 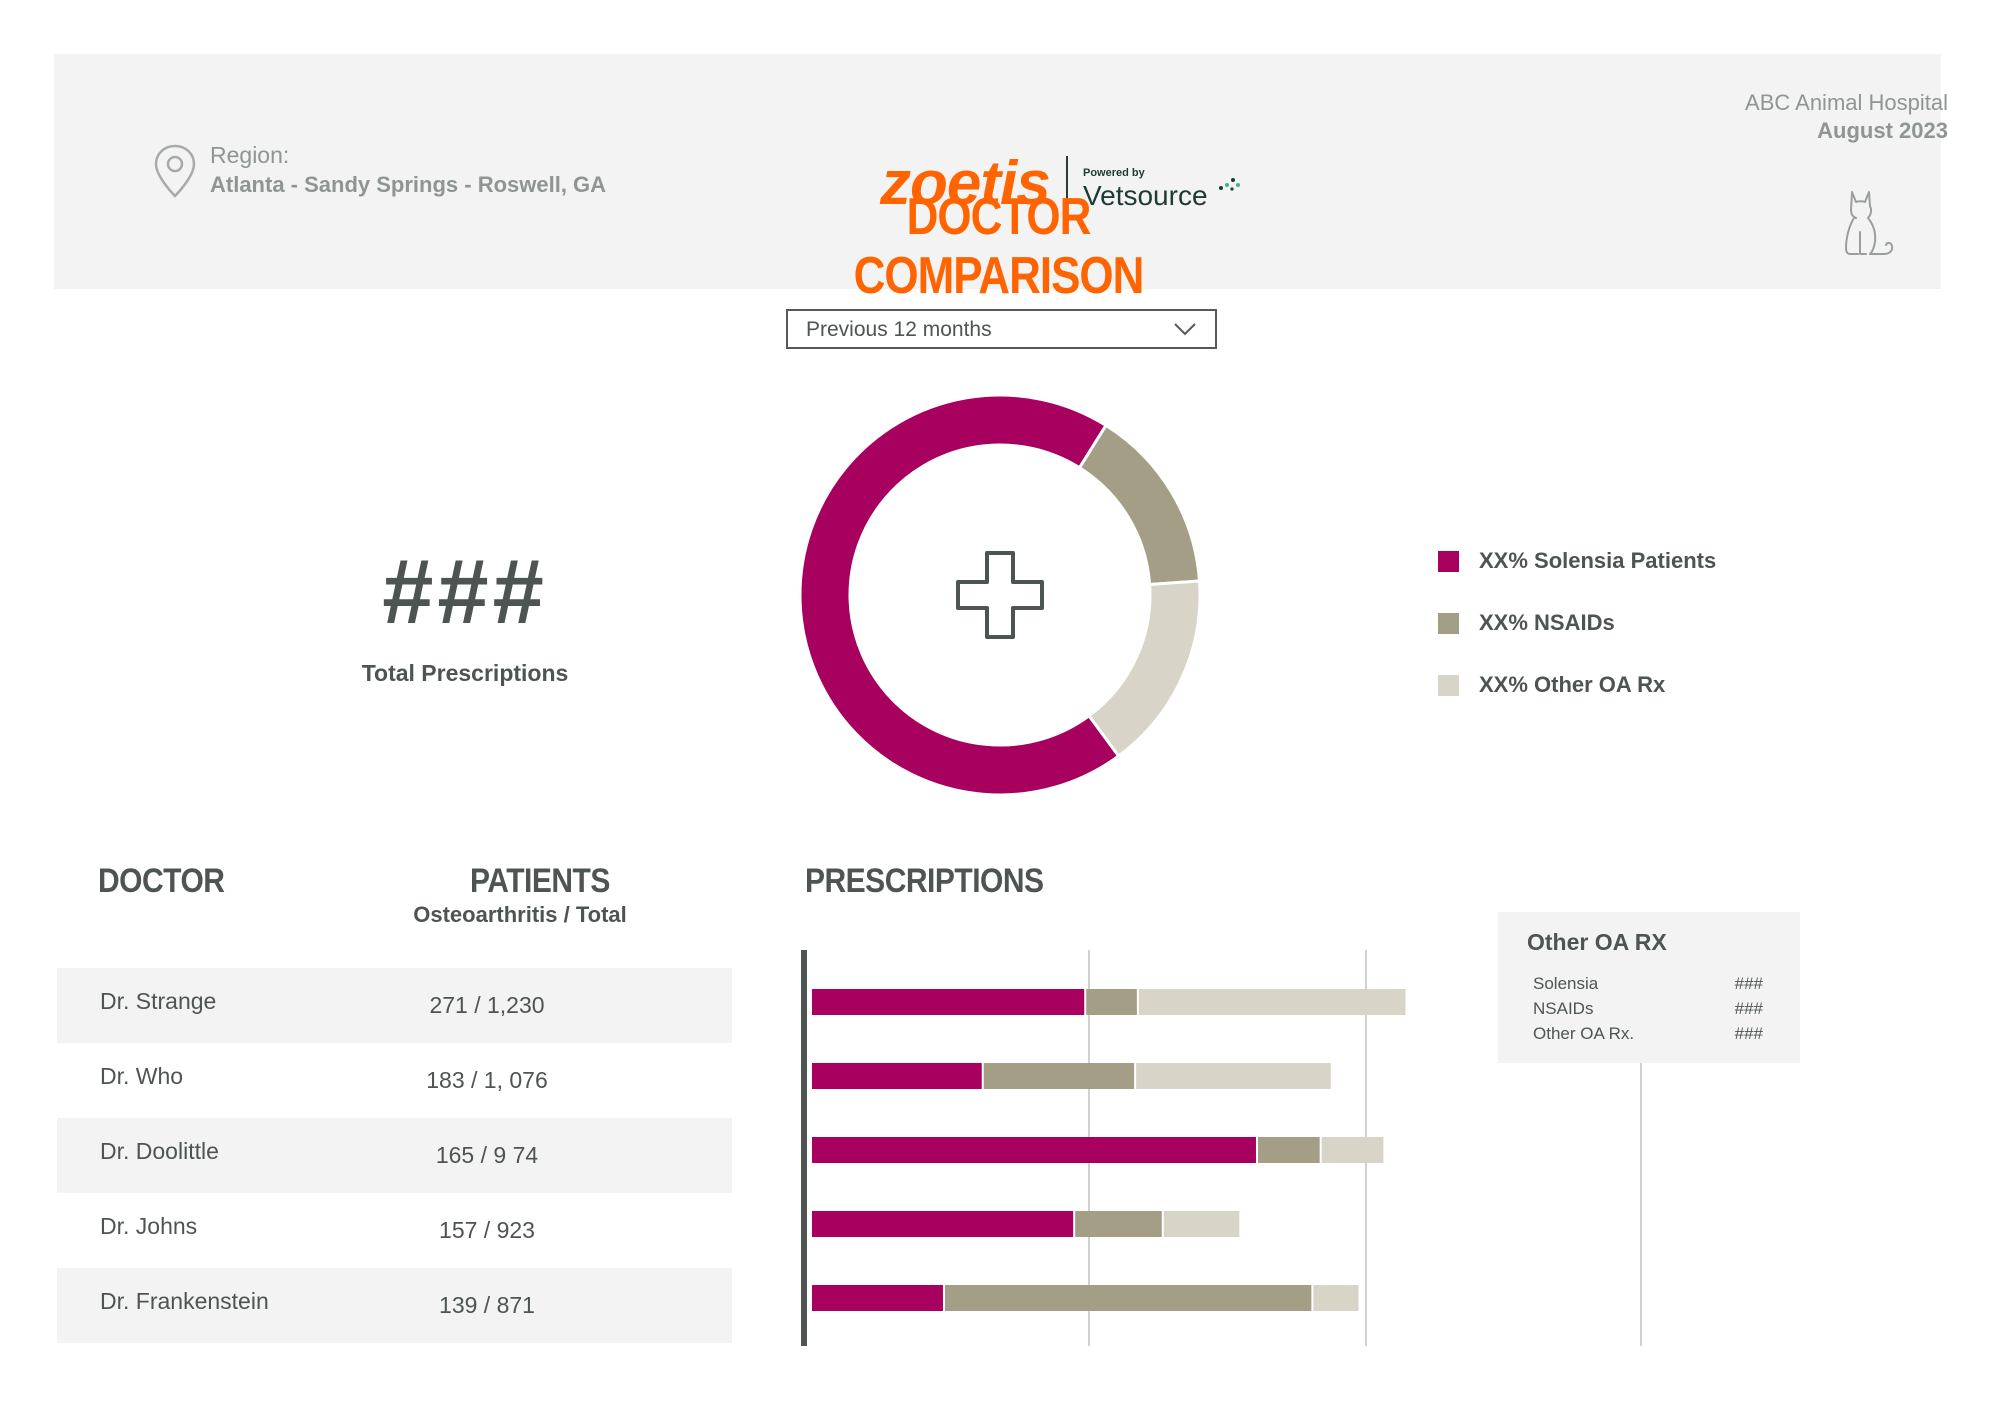 I want to click on prescriptions-column-header: PRESCRIPTIONS, so click(x=924, y=881).